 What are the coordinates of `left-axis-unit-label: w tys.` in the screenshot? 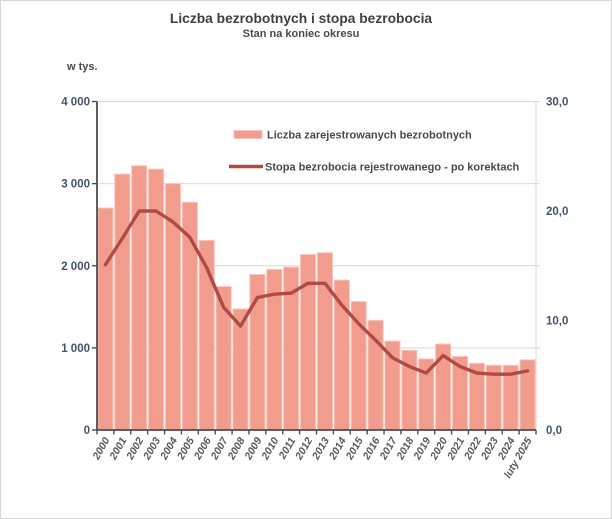 It's located at (82, 67).